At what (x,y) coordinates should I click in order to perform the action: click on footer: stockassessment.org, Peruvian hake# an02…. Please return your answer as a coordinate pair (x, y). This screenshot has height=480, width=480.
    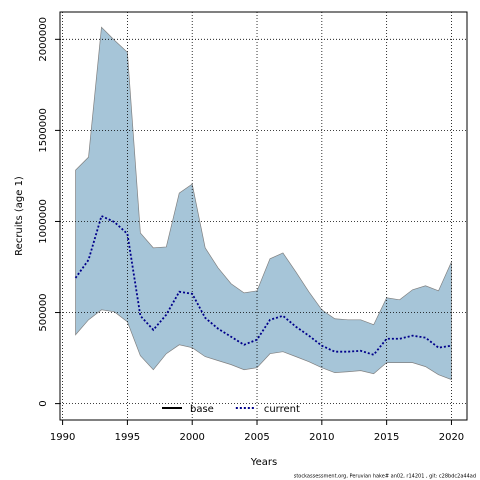
    Looking at the image, I should click on (385, 477).